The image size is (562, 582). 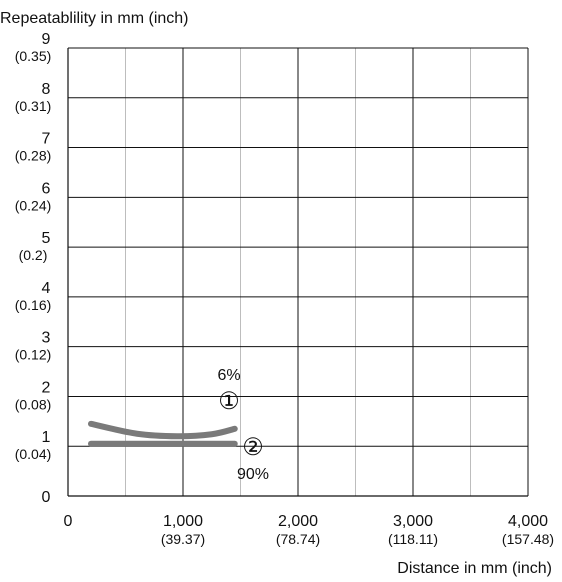 I want to click on y-tick-label-0: 0, so click(x=46, y=497).